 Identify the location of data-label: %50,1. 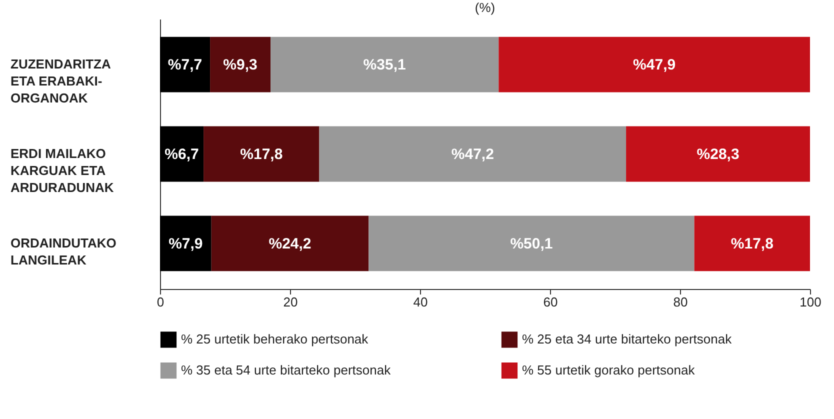
(531, 243).